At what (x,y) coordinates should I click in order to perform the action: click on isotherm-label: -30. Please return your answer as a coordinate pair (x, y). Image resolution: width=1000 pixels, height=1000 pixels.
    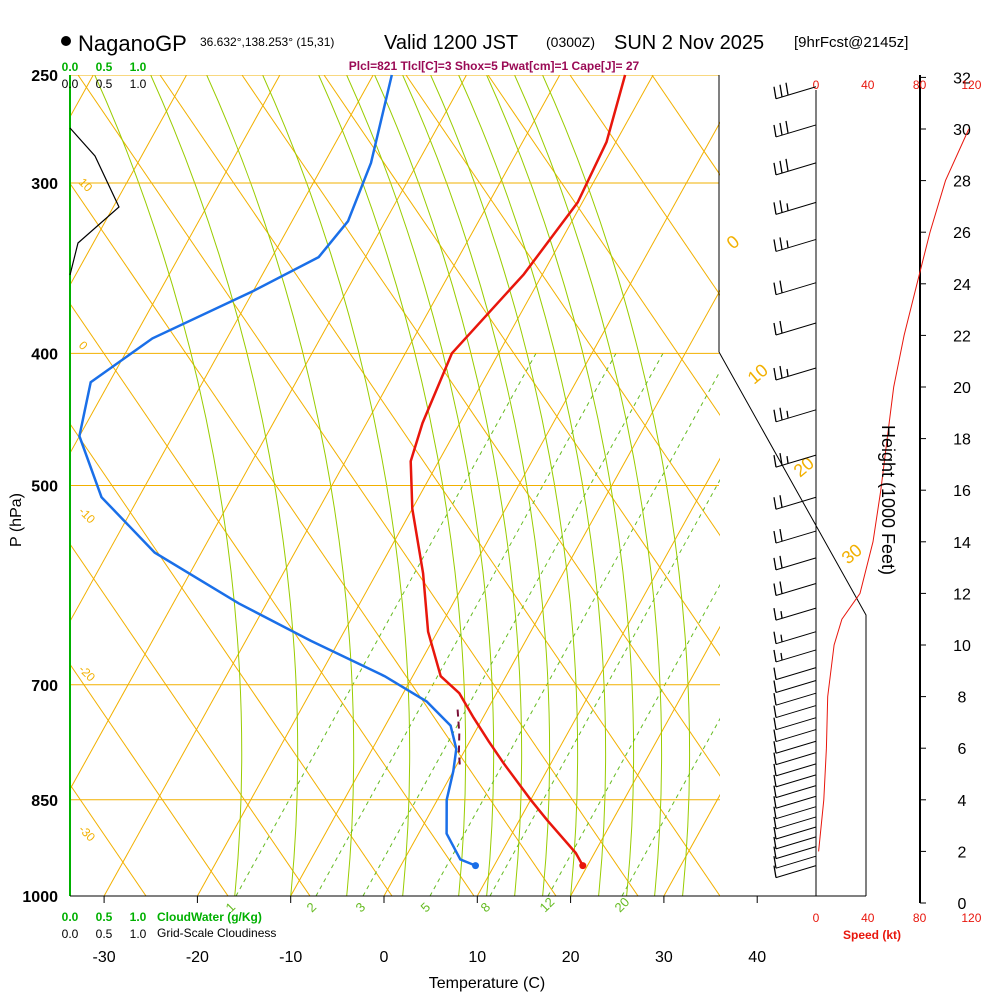
    Looking at the image, I should click on (87, 833).